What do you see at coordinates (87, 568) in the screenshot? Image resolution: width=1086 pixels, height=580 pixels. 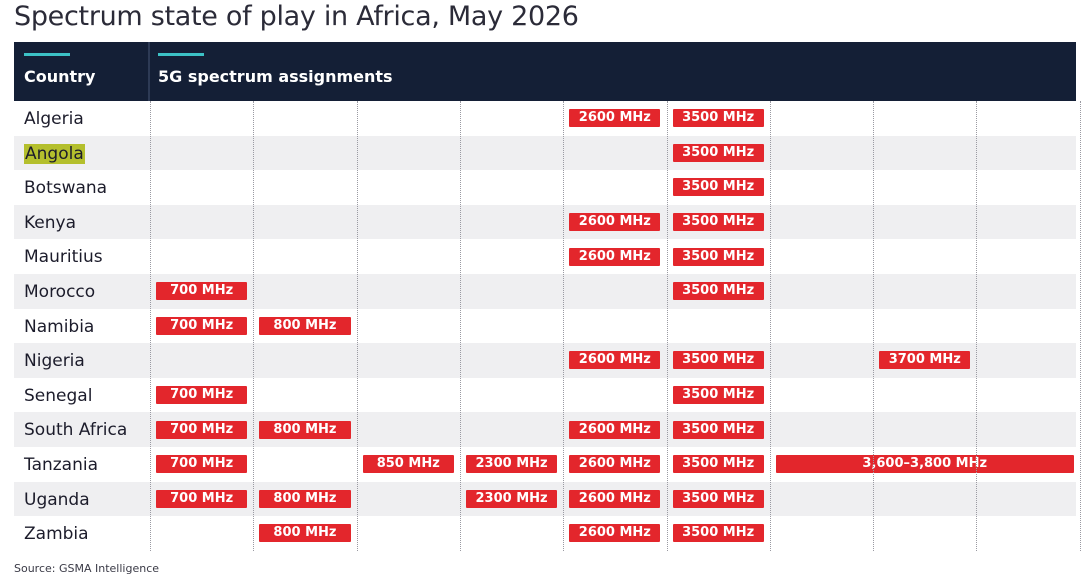 I see `source-note: Source: GSMA Intelligence` at bounding box center [87, 568].